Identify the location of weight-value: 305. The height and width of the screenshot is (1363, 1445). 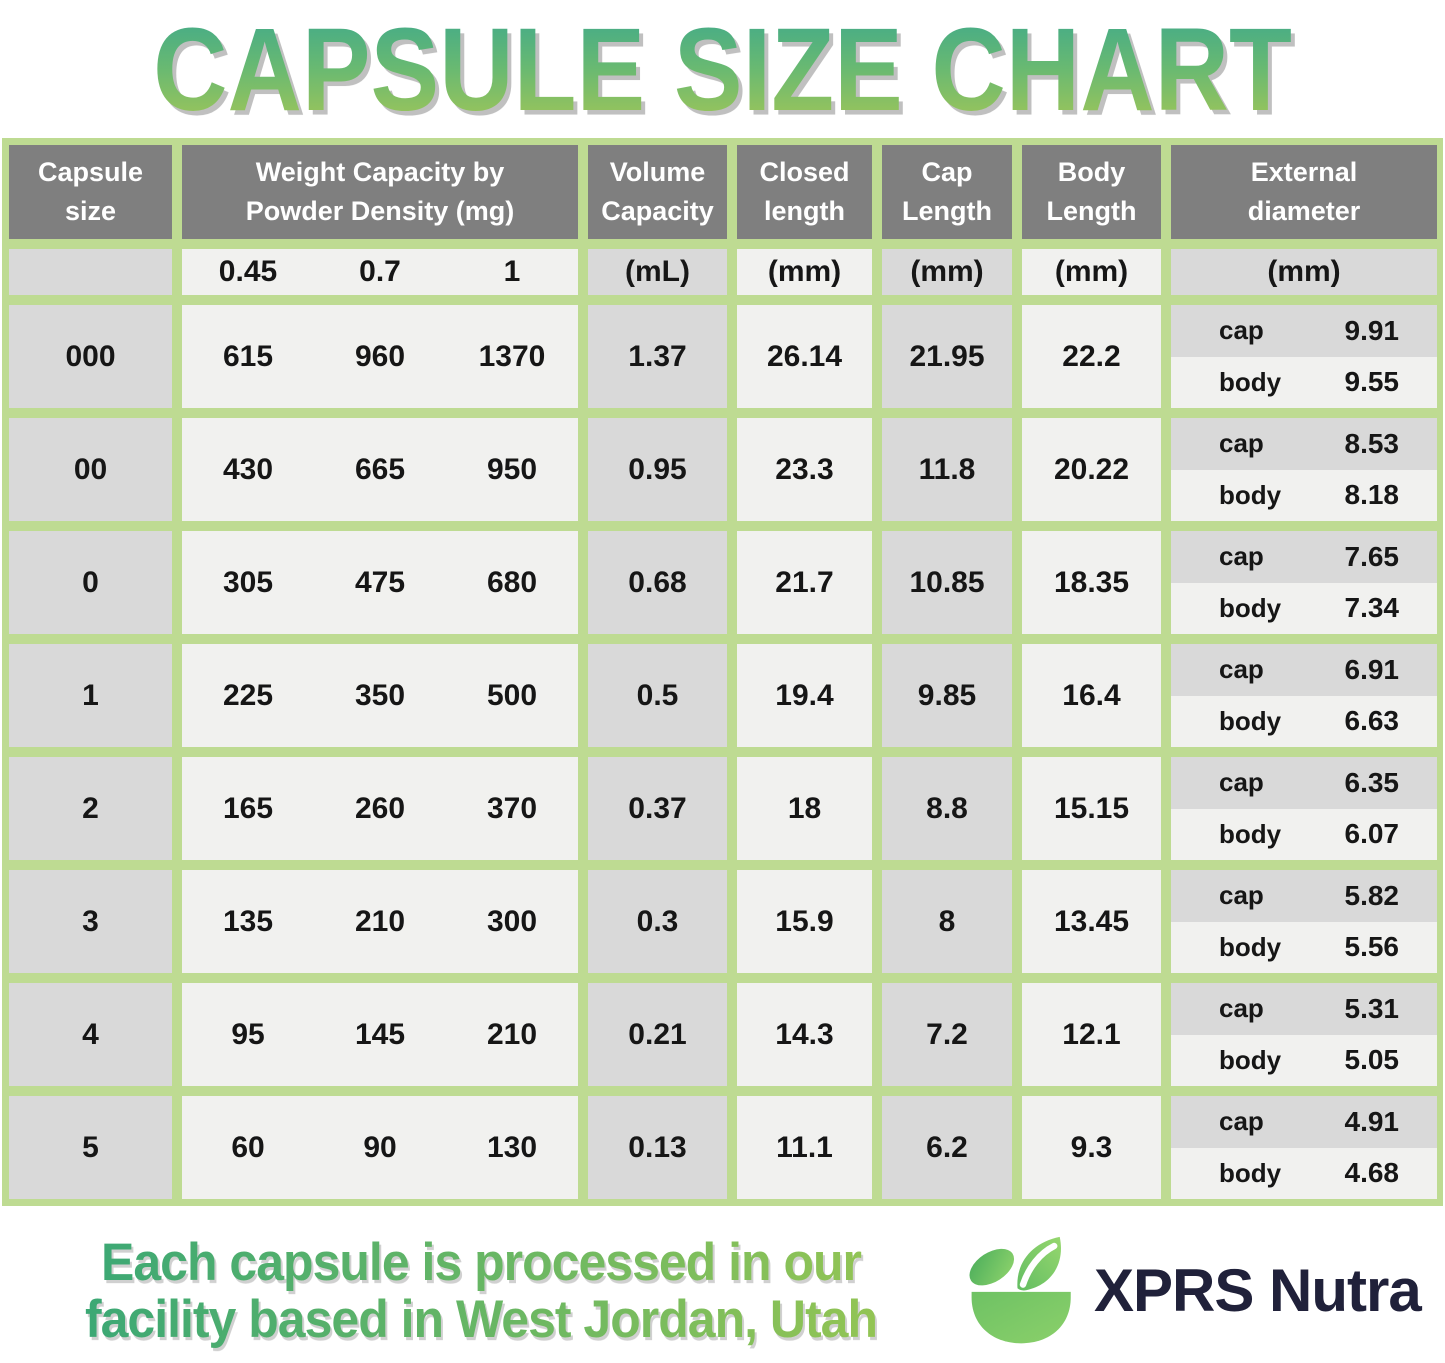
(248, 582).